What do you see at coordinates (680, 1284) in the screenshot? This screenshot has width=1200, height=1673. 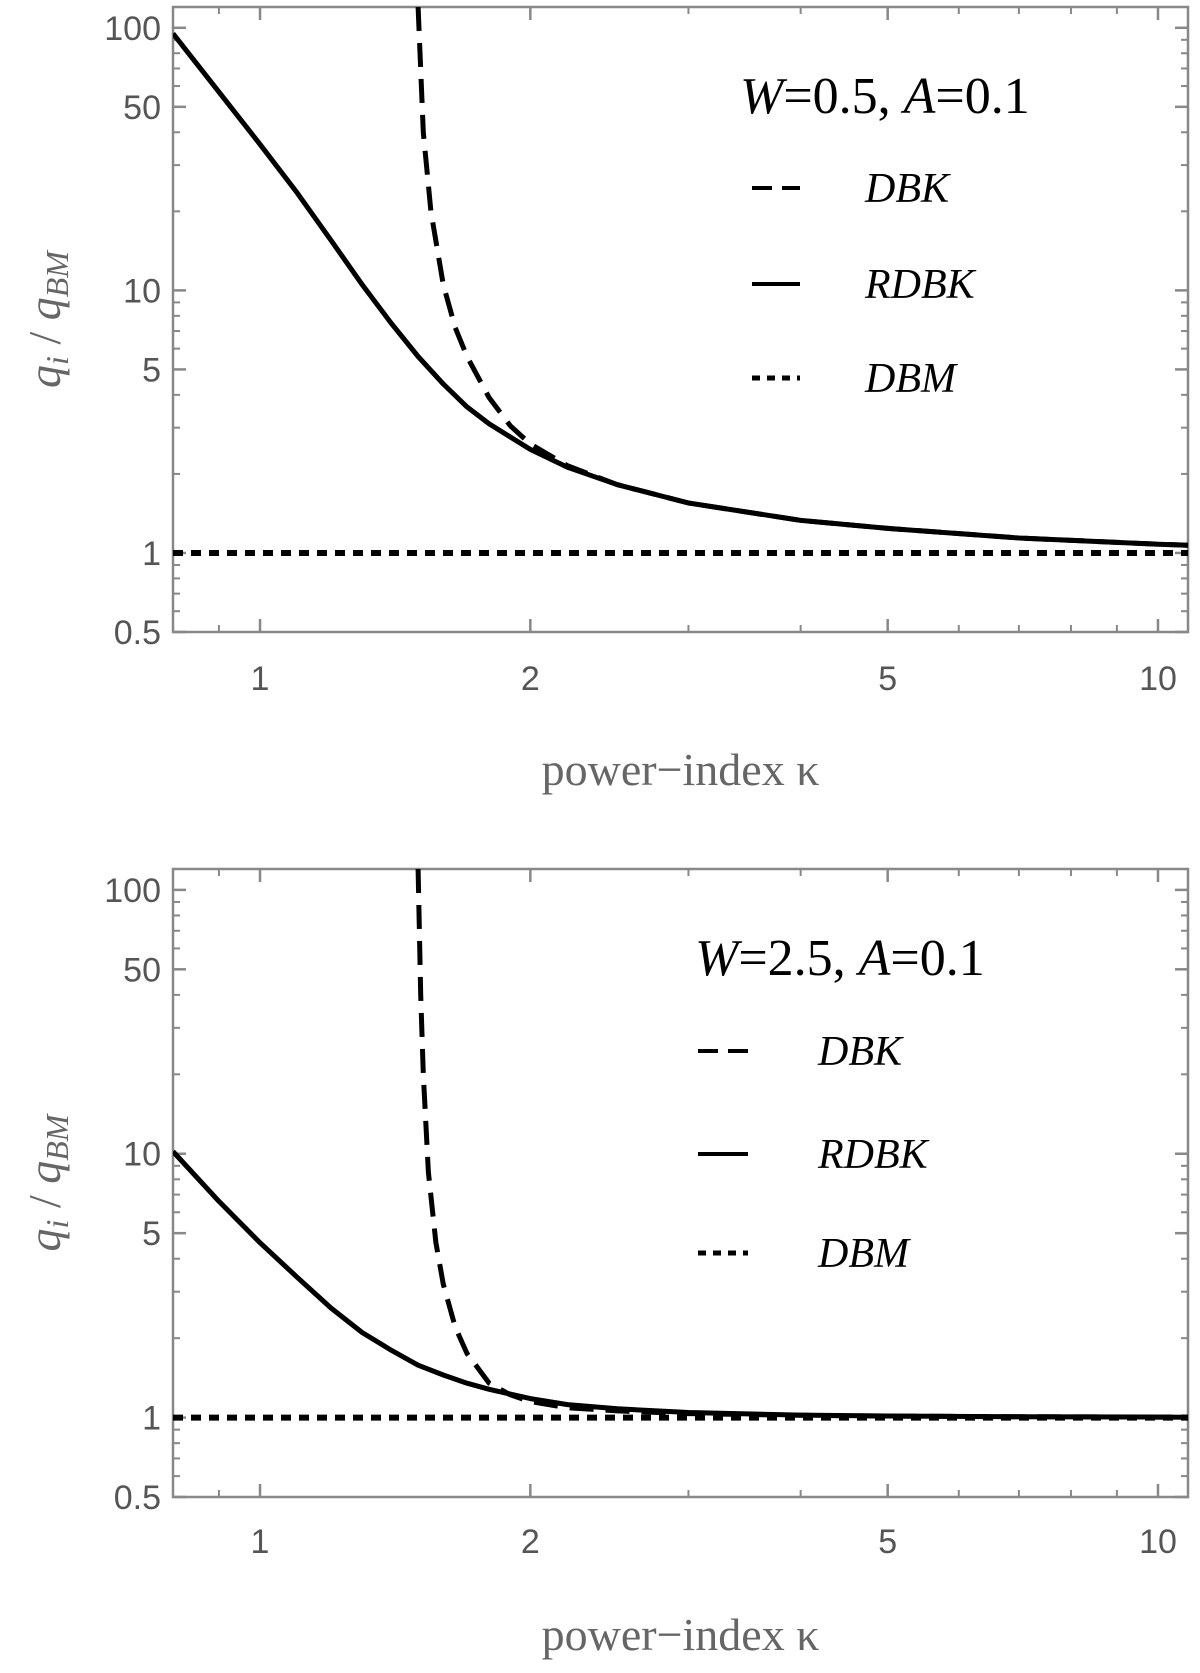 I see `series-line-rdbk` at bounding box center [680, 1284].